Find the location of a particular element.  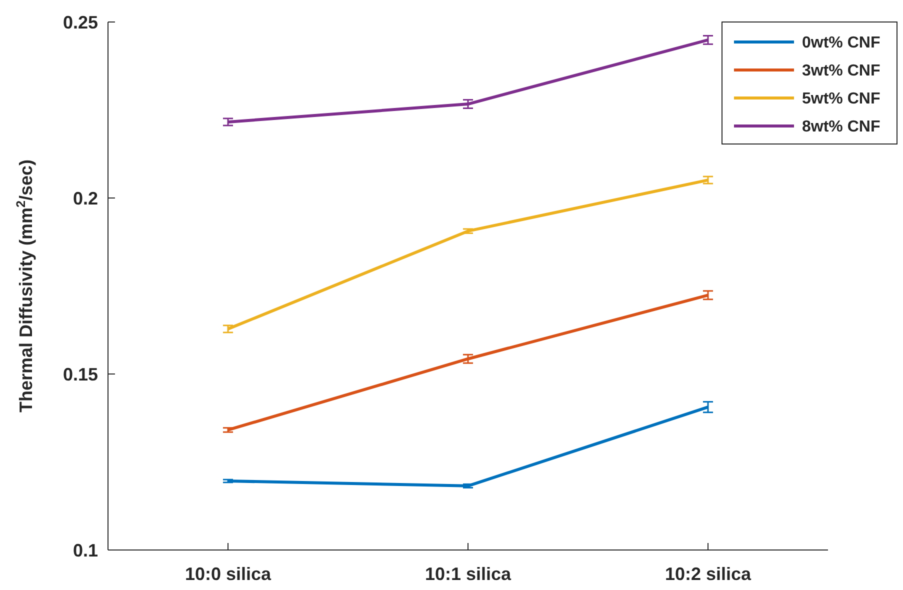

legend-label: 0wt% CNF is located at coordinates (841, 43).